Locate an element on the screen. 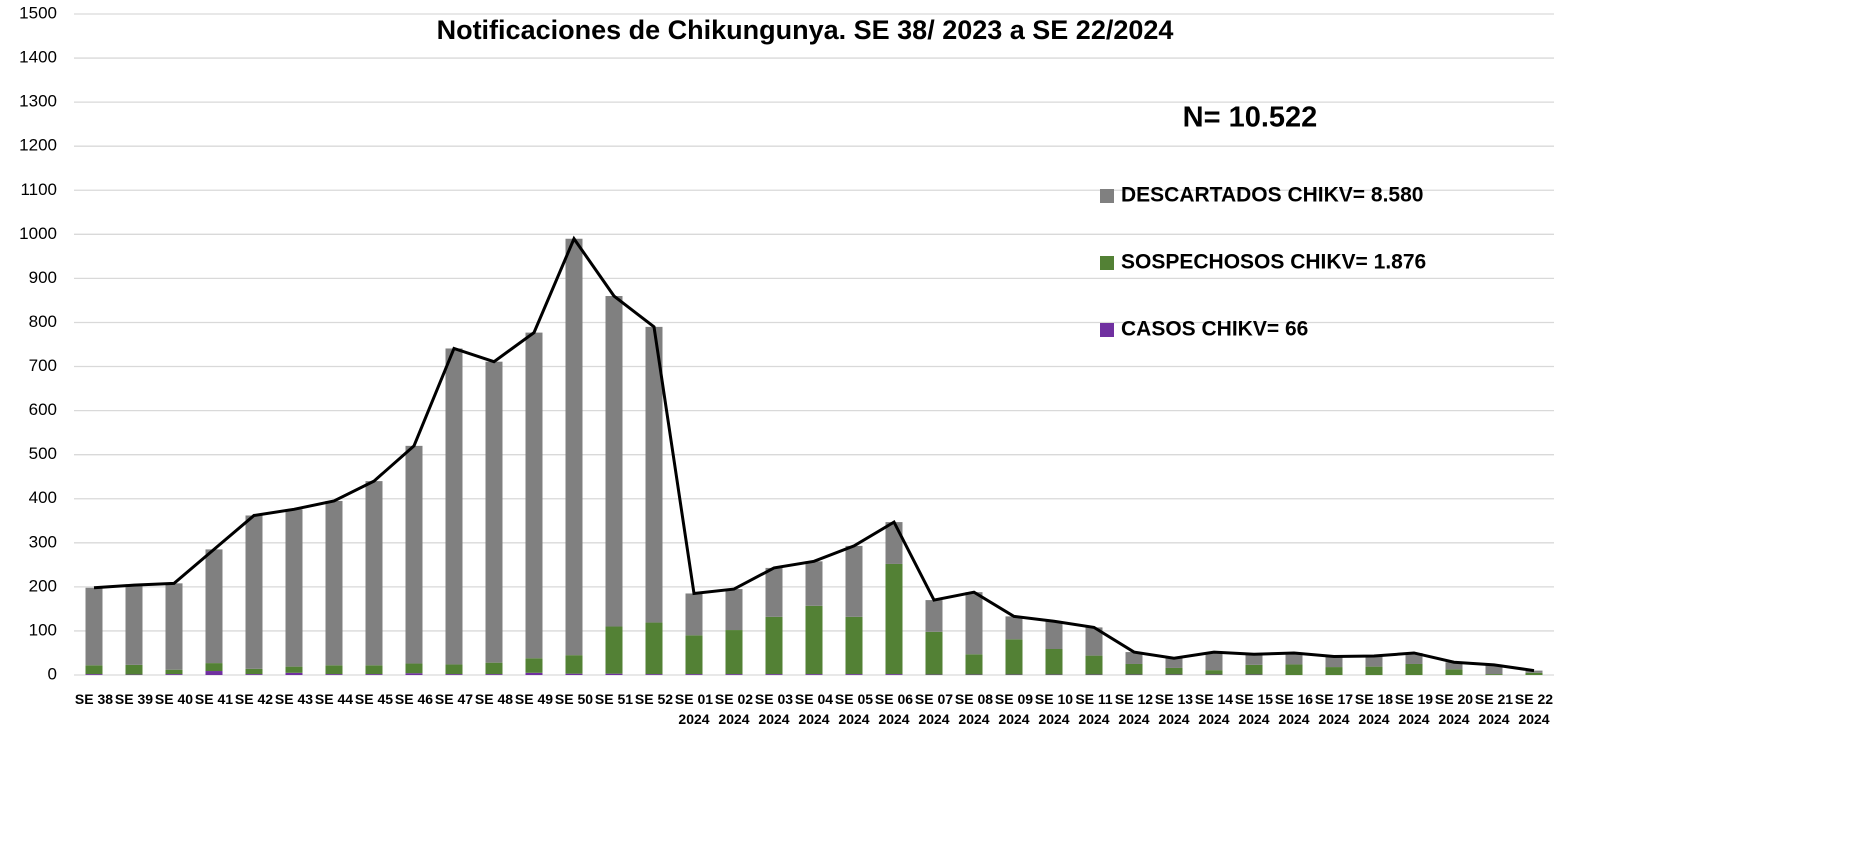 This screenshot has height=863, width=1862. y-tick-label: 1100 is located at coordinates (38, 189).